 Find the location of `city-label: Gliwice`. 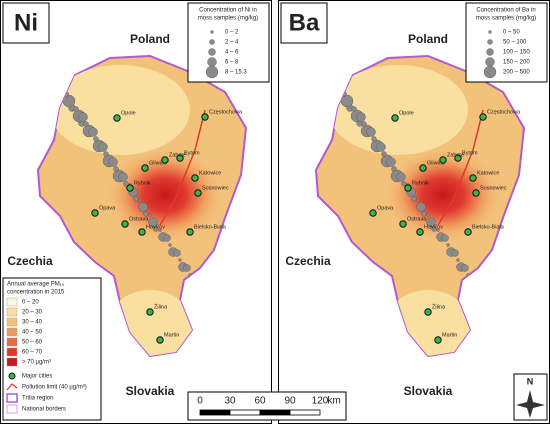

city-label: Gliwice is located at coordinates (158, 163).